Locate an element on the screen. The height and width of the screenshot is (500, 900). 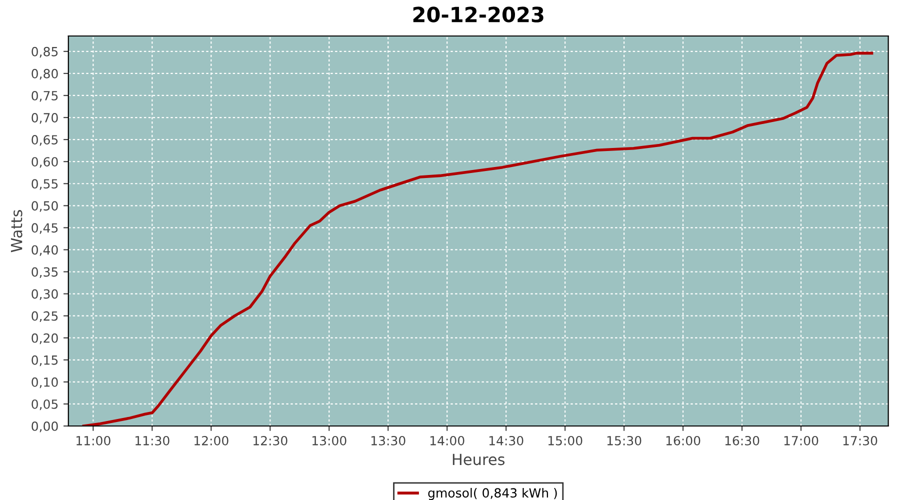
legend-label: gmosol( 0,843 kWh ) is located at coordinates (492, 494).